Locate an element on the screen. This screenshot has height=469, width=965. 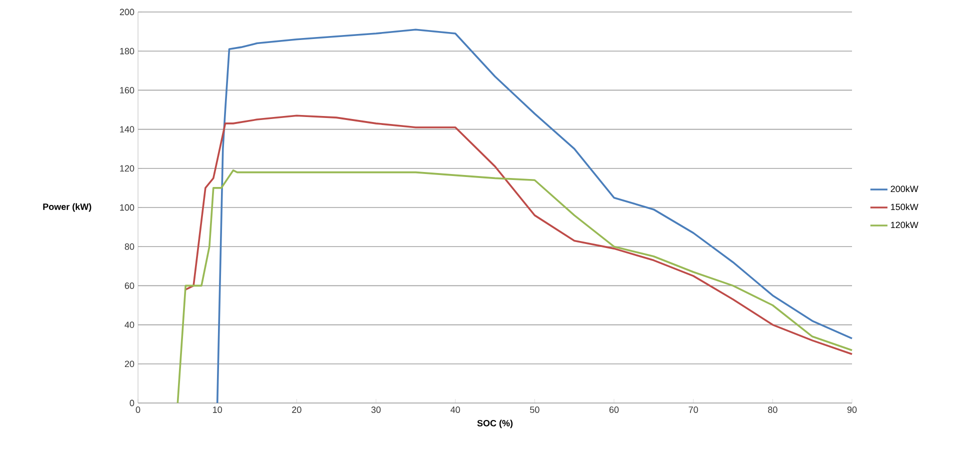
y-tick-label: 140 is located at coordinates (127, 129).